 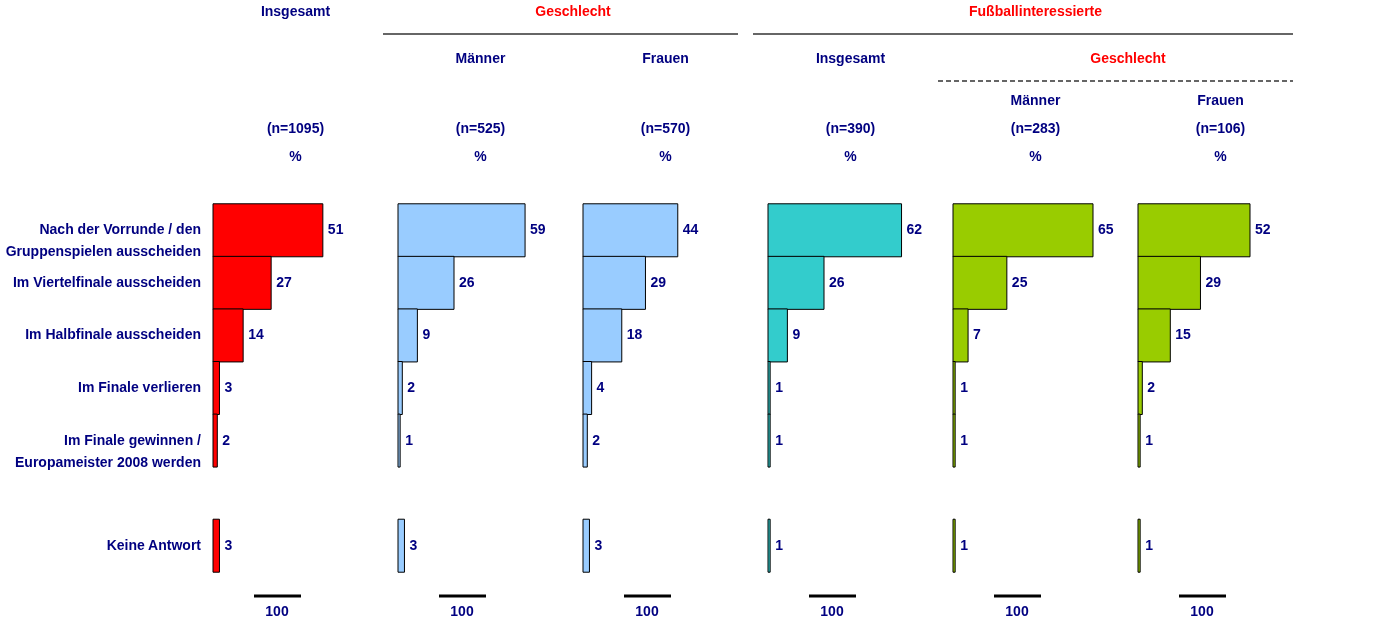 I want to click on data-label: 14, so click(x=256, y=334).